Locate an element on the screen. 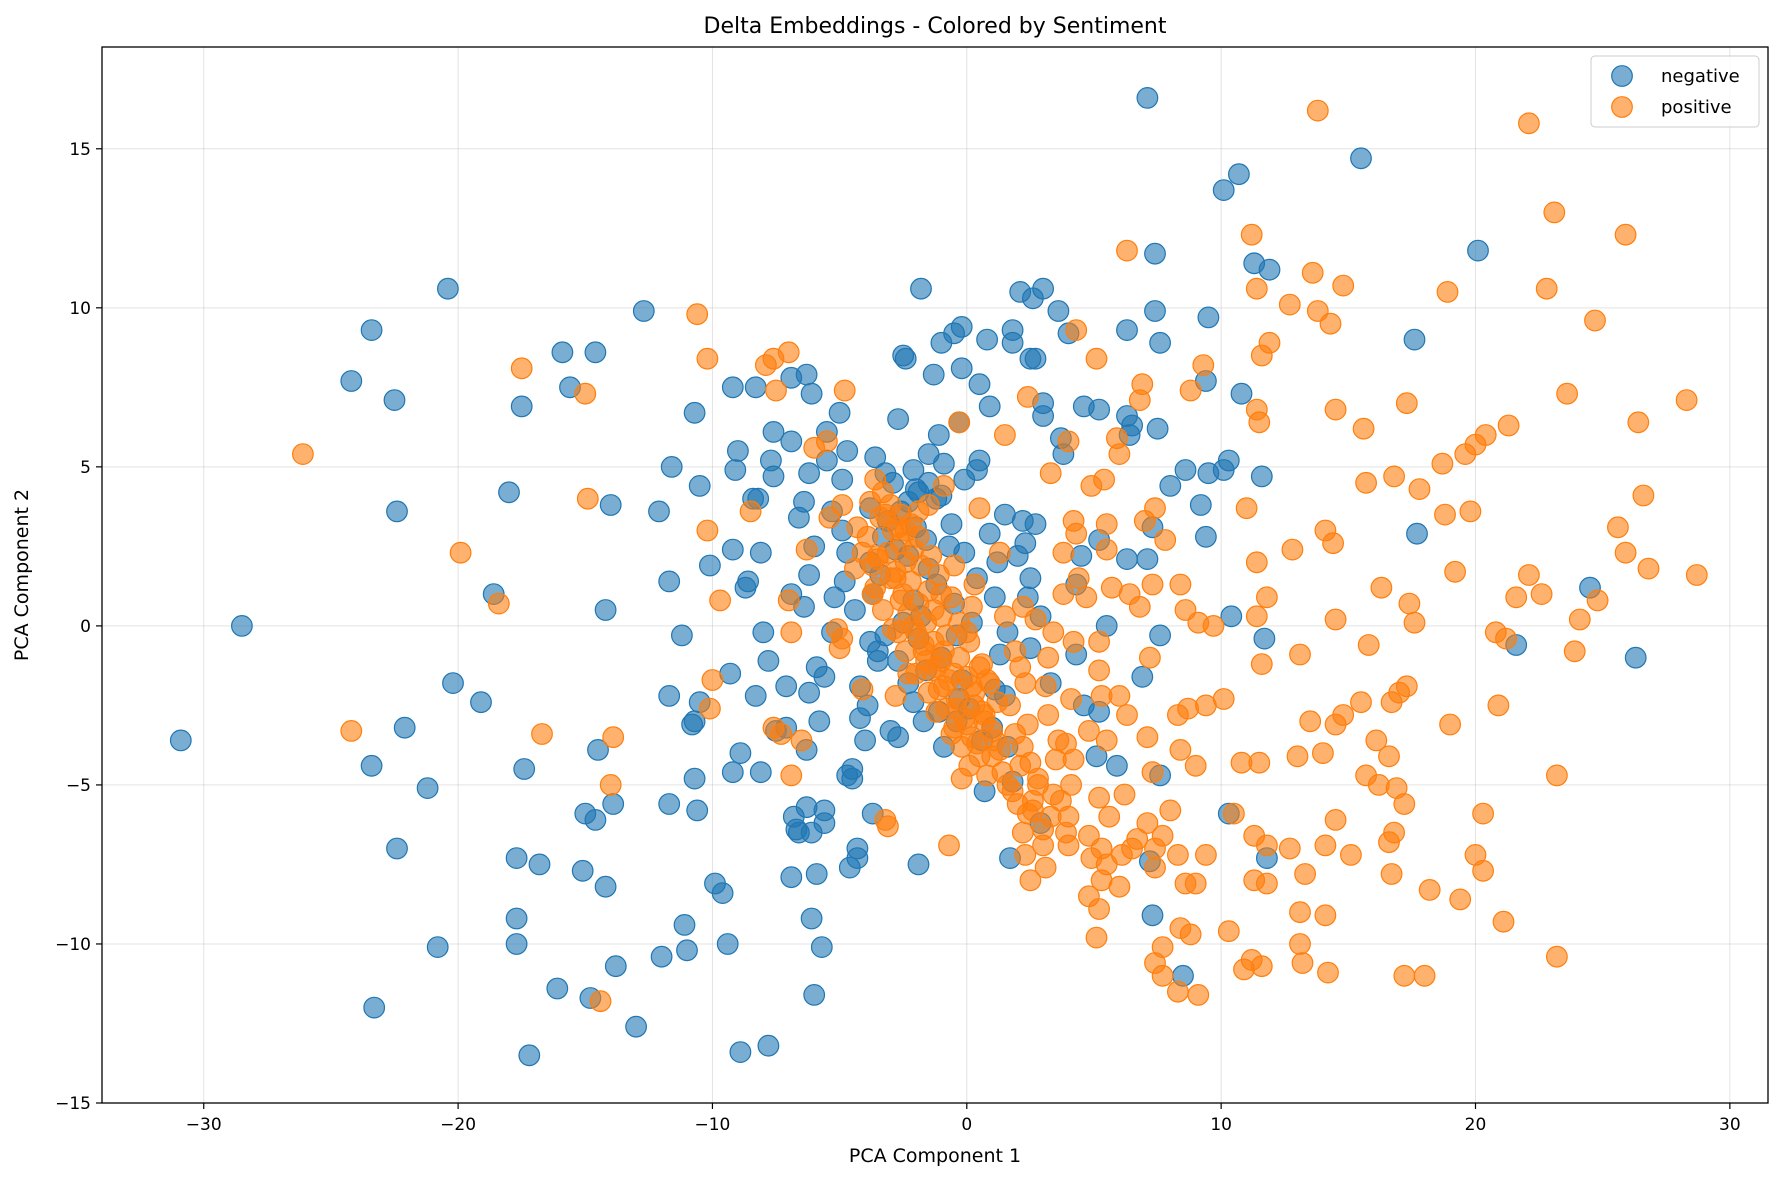 Image resolution: width=1784 pixels, height=1181 pixels. y-tick-label: −5 is located at coordinates (78, 786).